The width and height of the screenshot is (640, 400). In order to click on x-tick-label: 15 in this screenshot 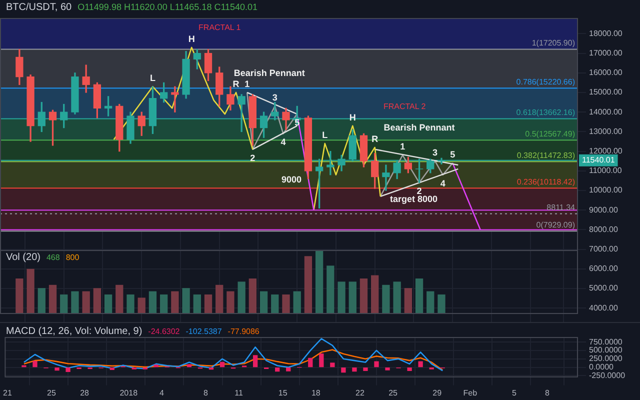, I will do `click(283, 393)`.